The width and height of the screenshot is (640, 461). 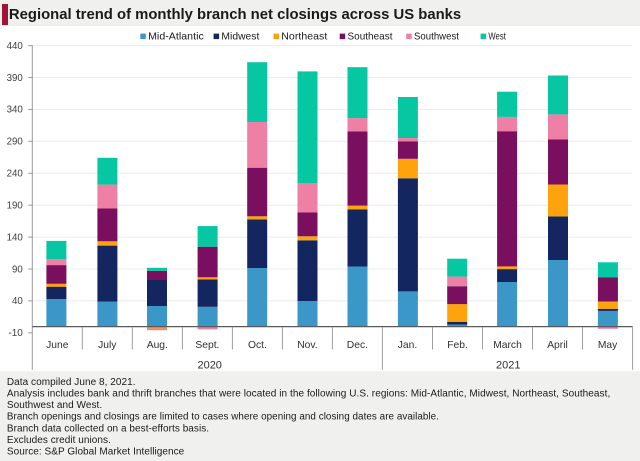 What do you see at coordinates (15, 142) in the screenshot?
I see `svg-text: 290` at bounding box center [15, 142].